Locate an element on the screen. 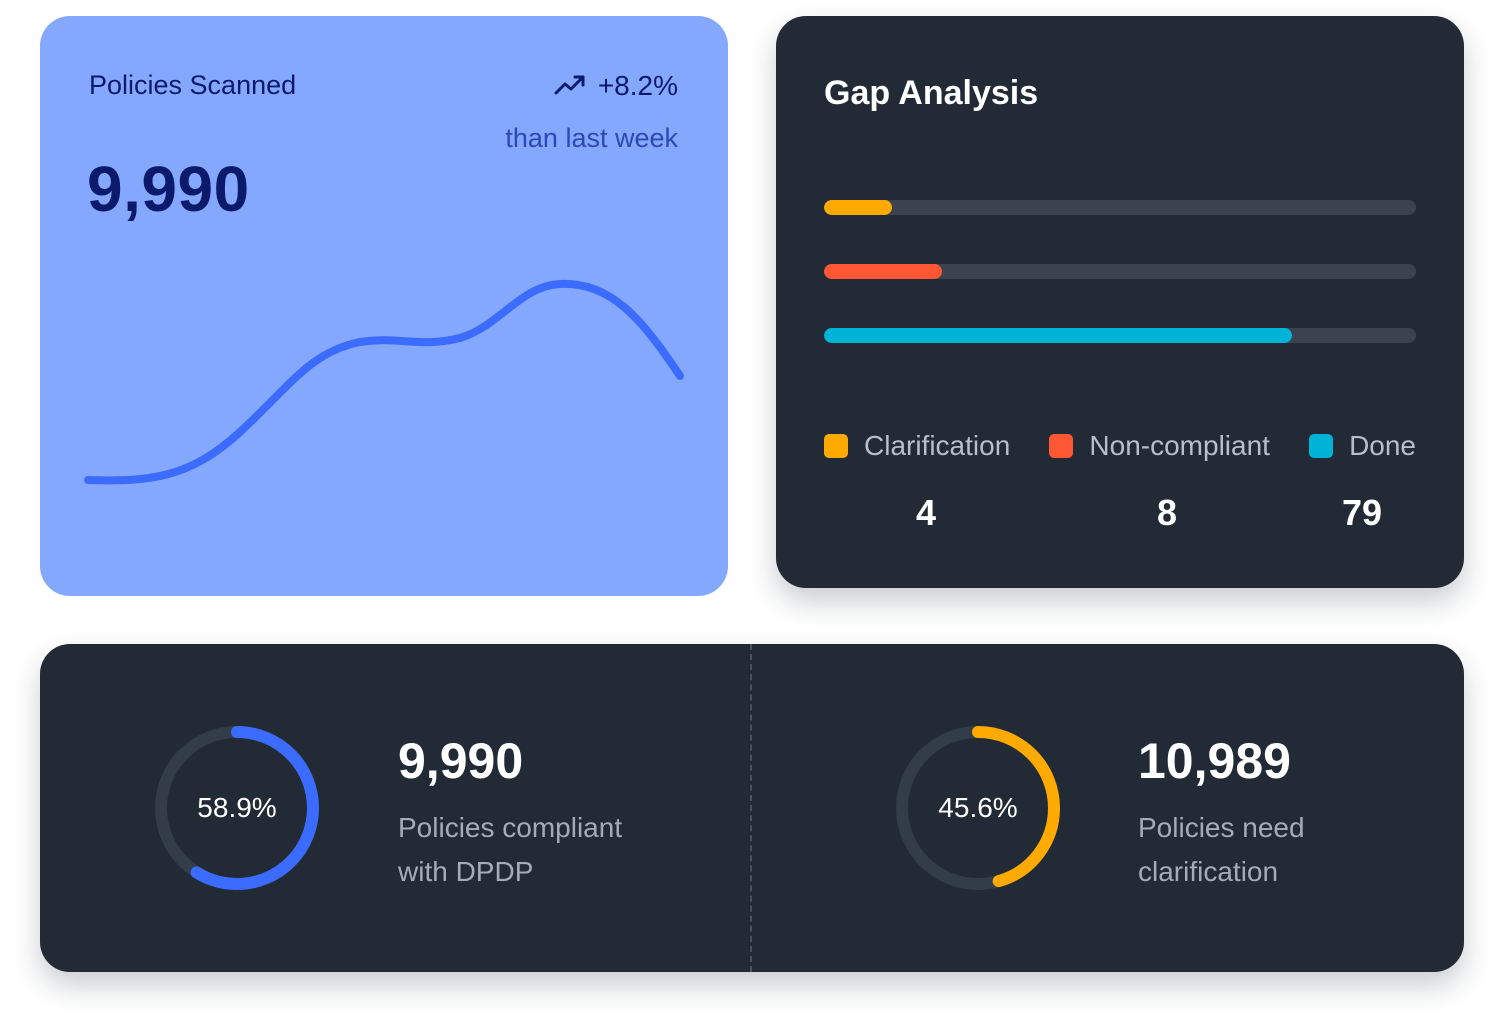 This screenshot has width=1504, height=1036. compliant-percent: 58.9% is located at coordinates (237, 807).